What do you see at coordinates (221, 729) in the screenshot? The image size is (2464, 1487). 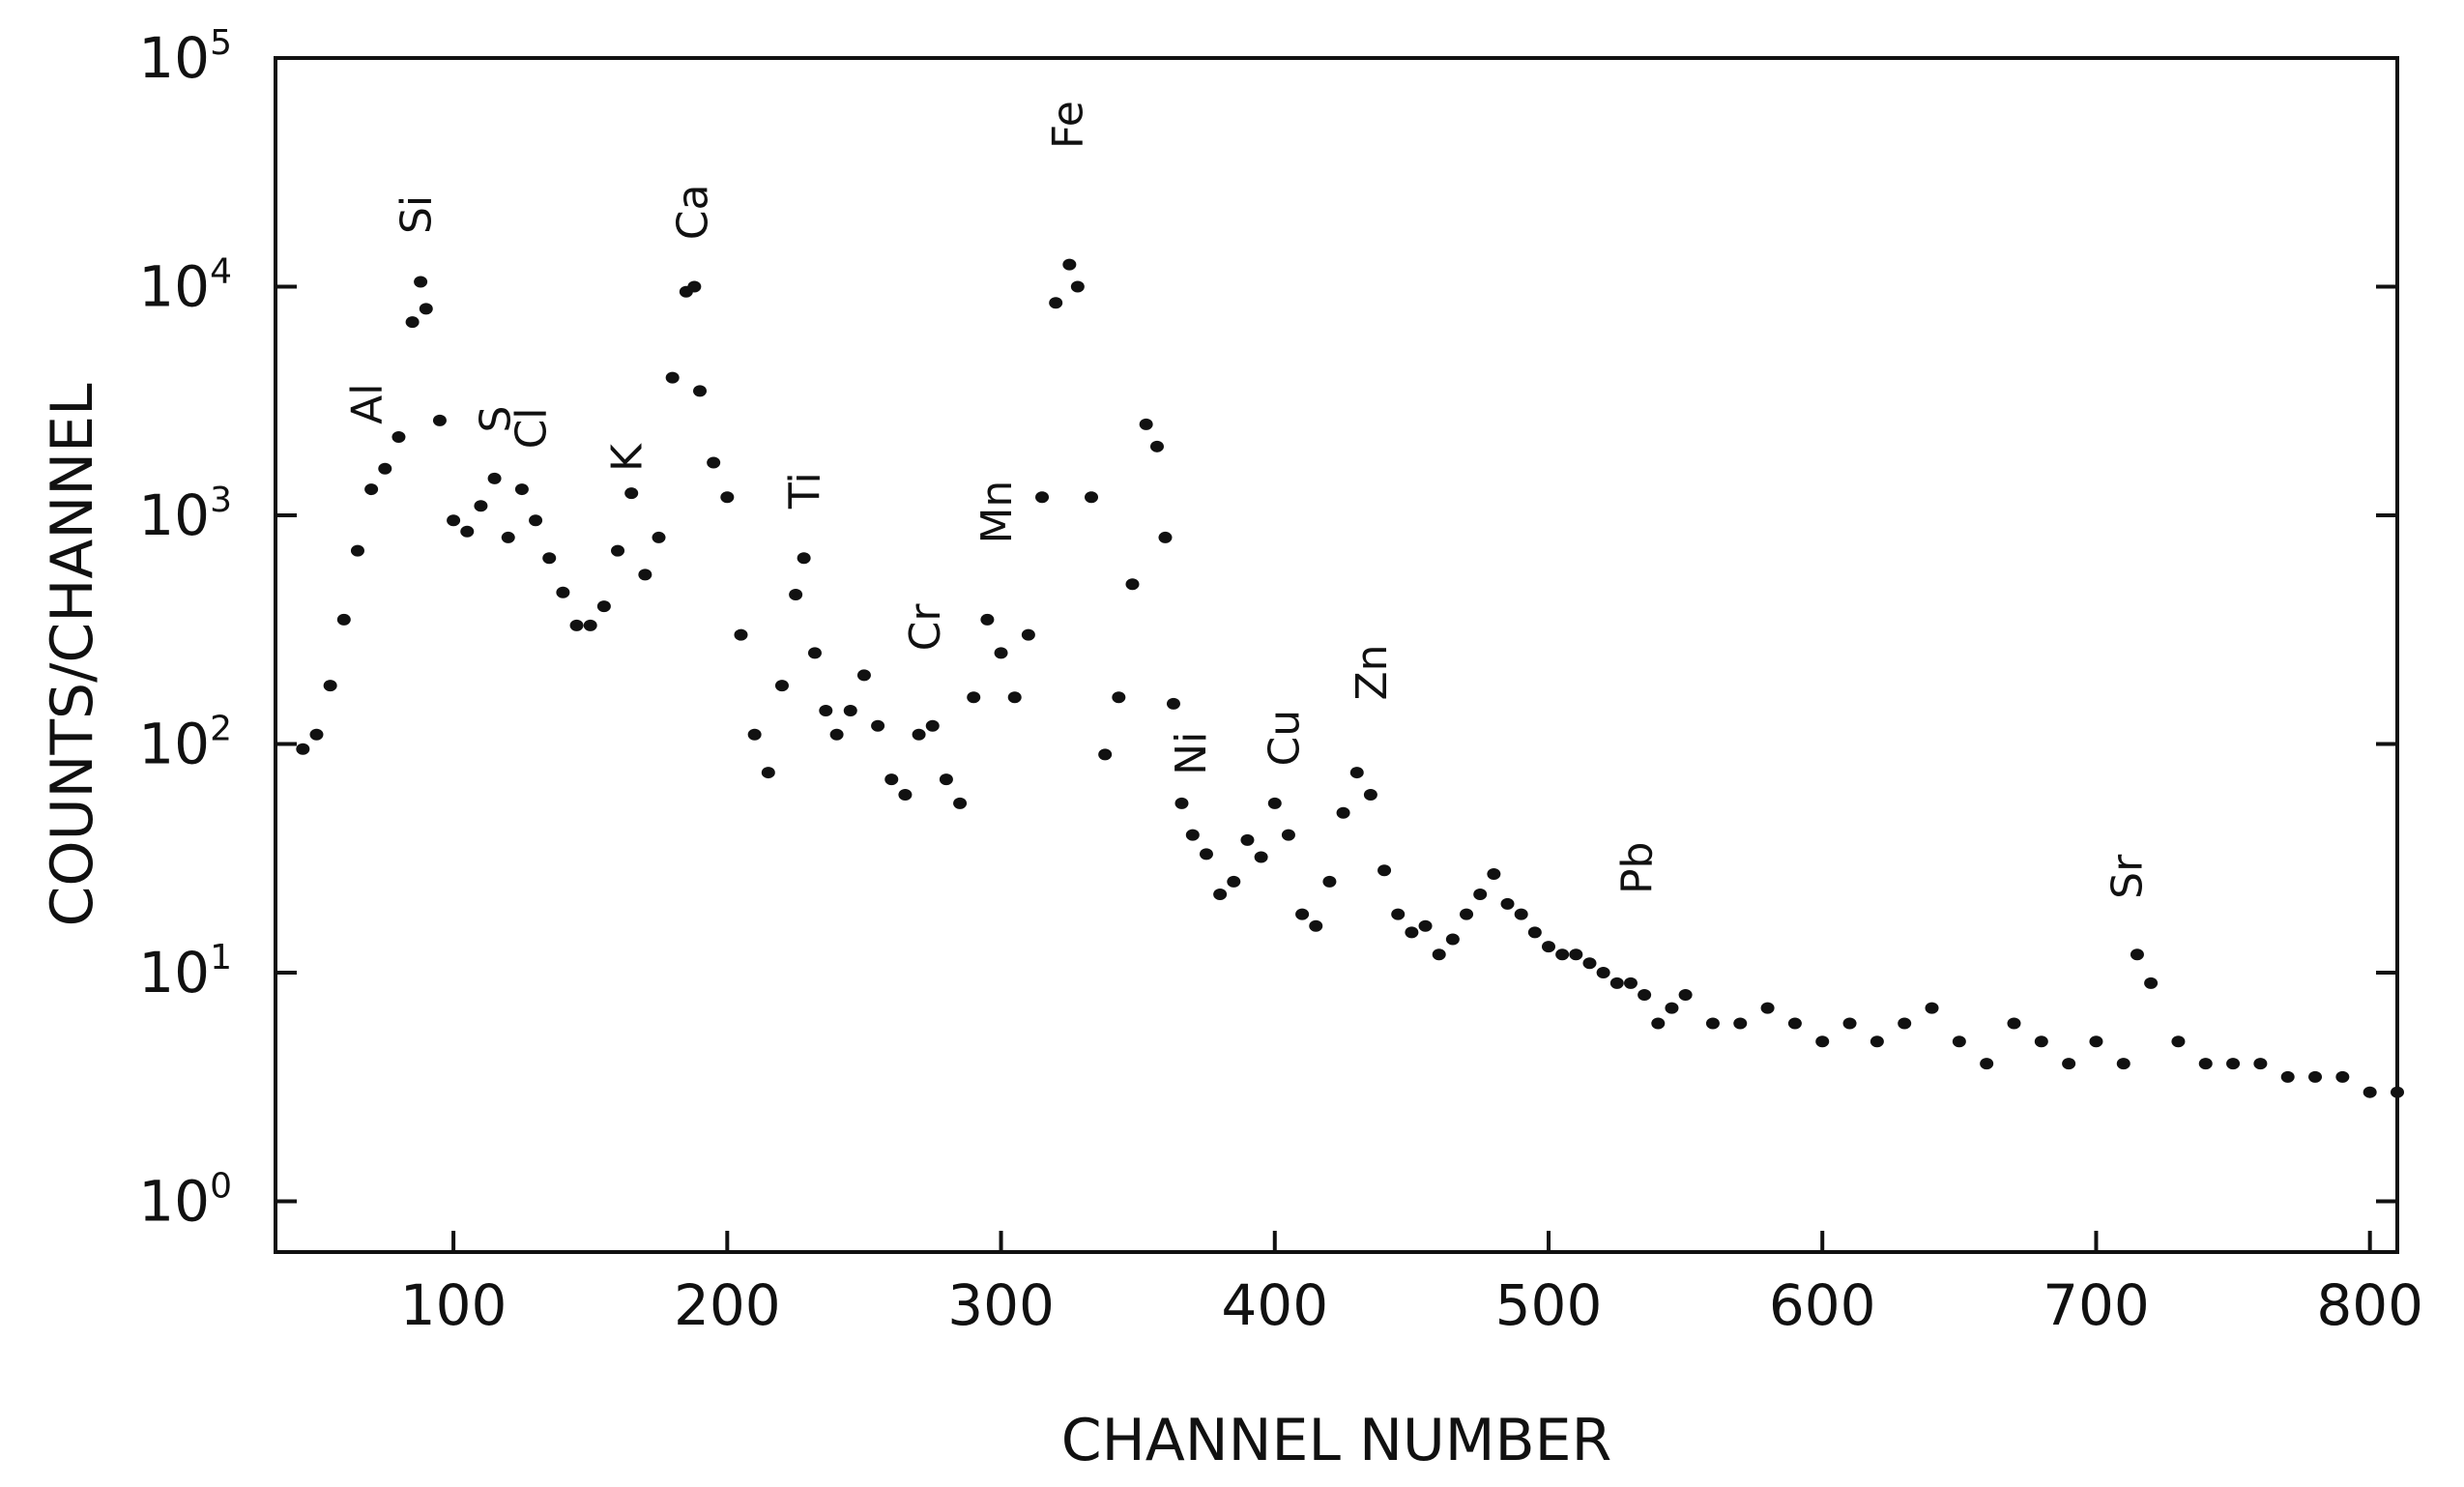 I see `y-tick-exponent: 2` at bounding box center [221, 729].